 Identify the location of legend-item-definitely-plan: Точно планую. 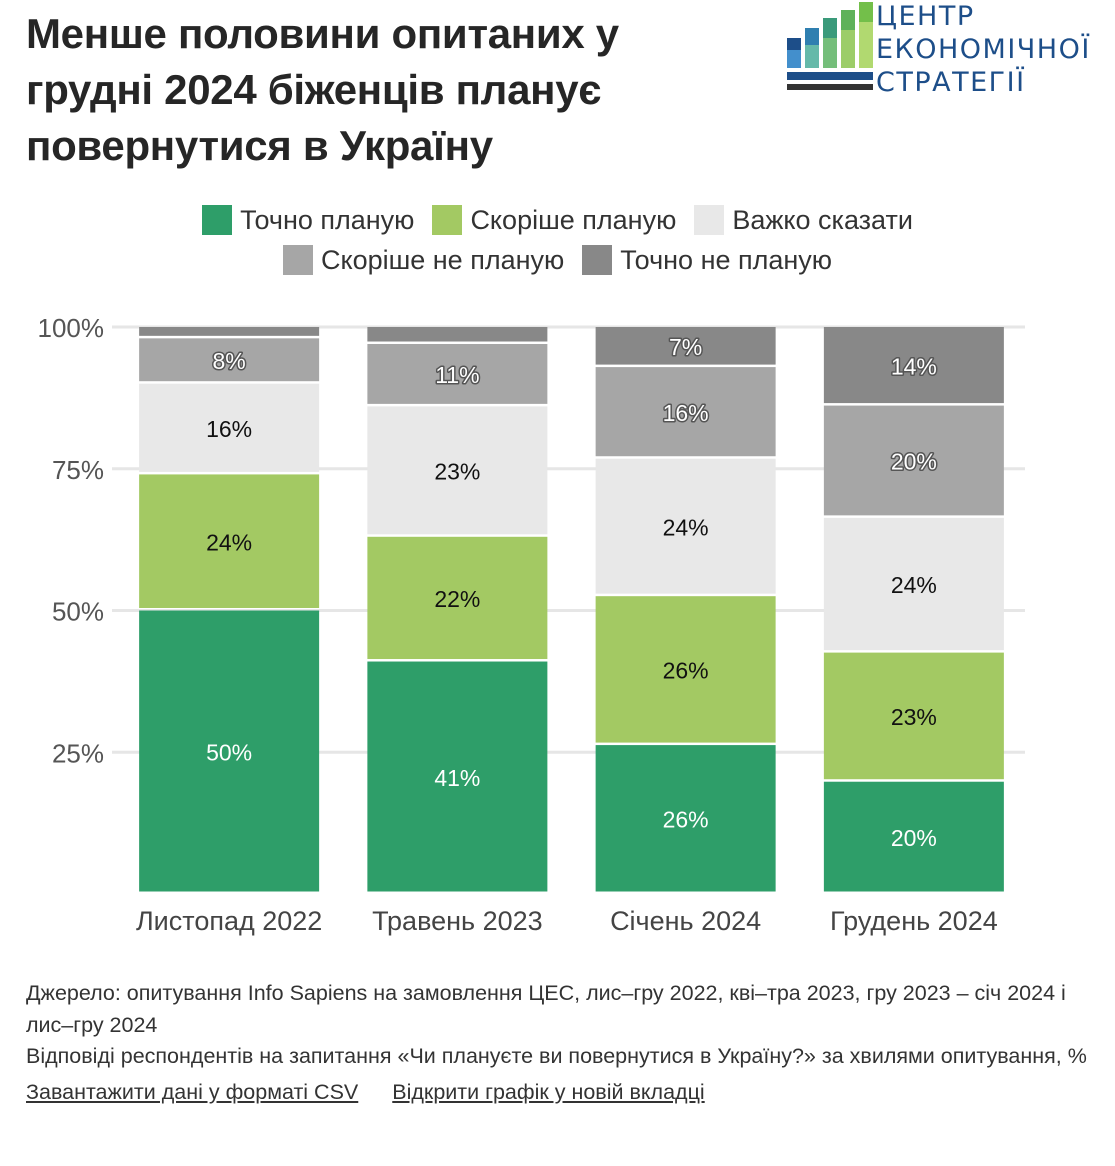
(308, 220).